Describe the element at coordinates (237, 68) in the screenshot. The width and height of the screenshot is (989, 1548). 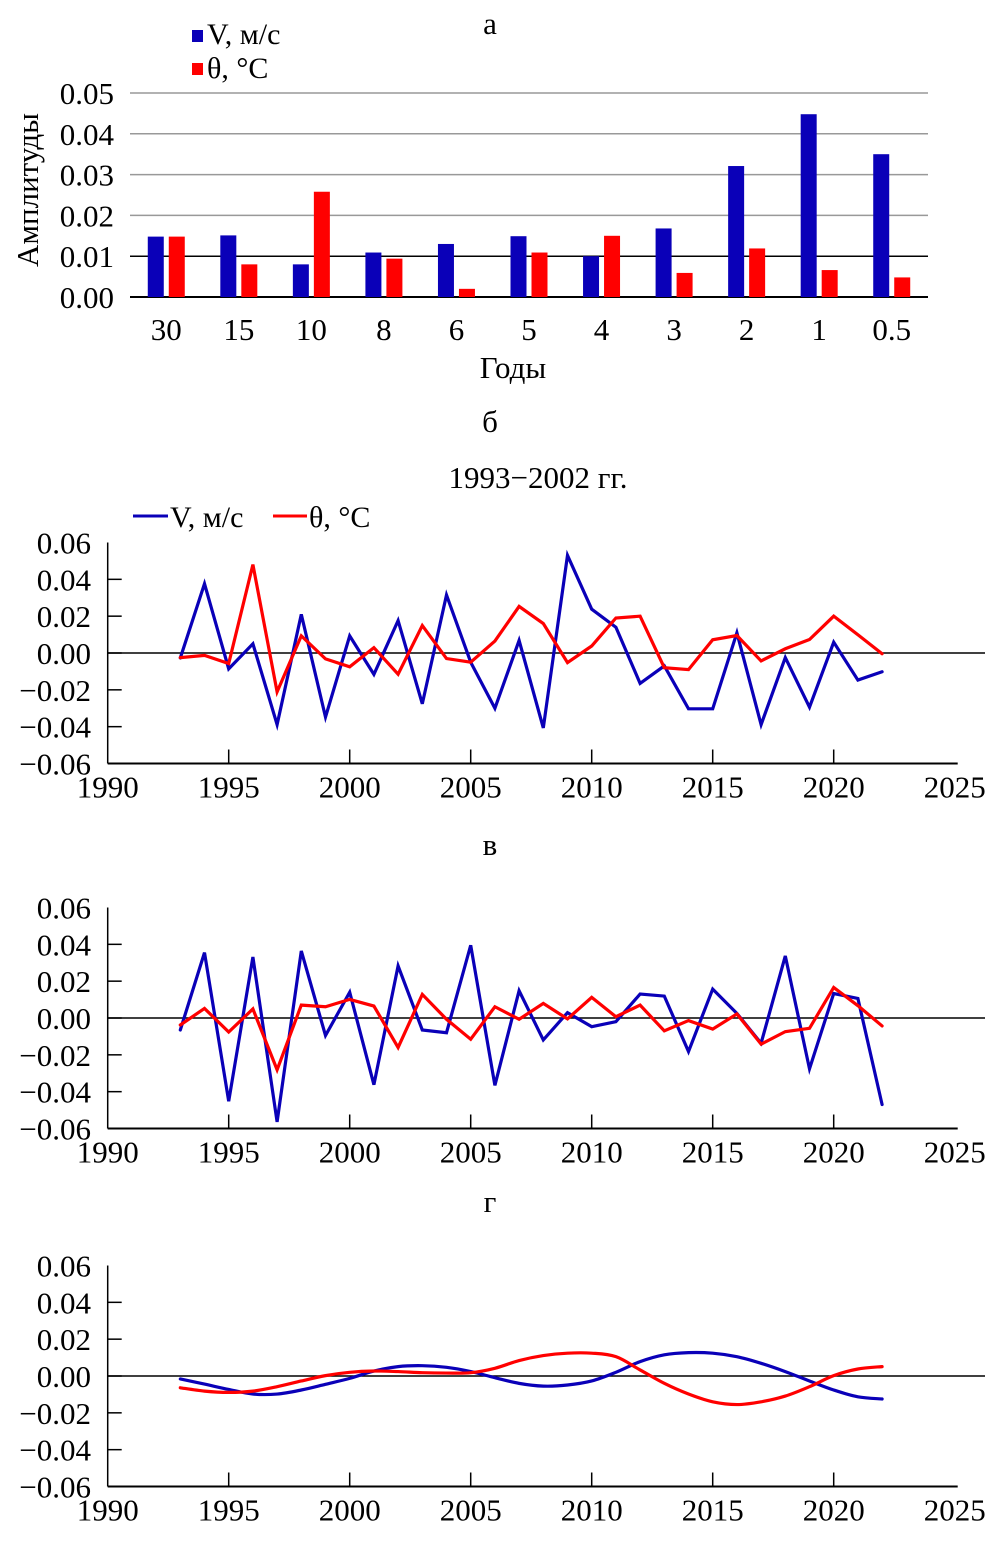
I see `legend-label-theta: θ, °C` at that location.